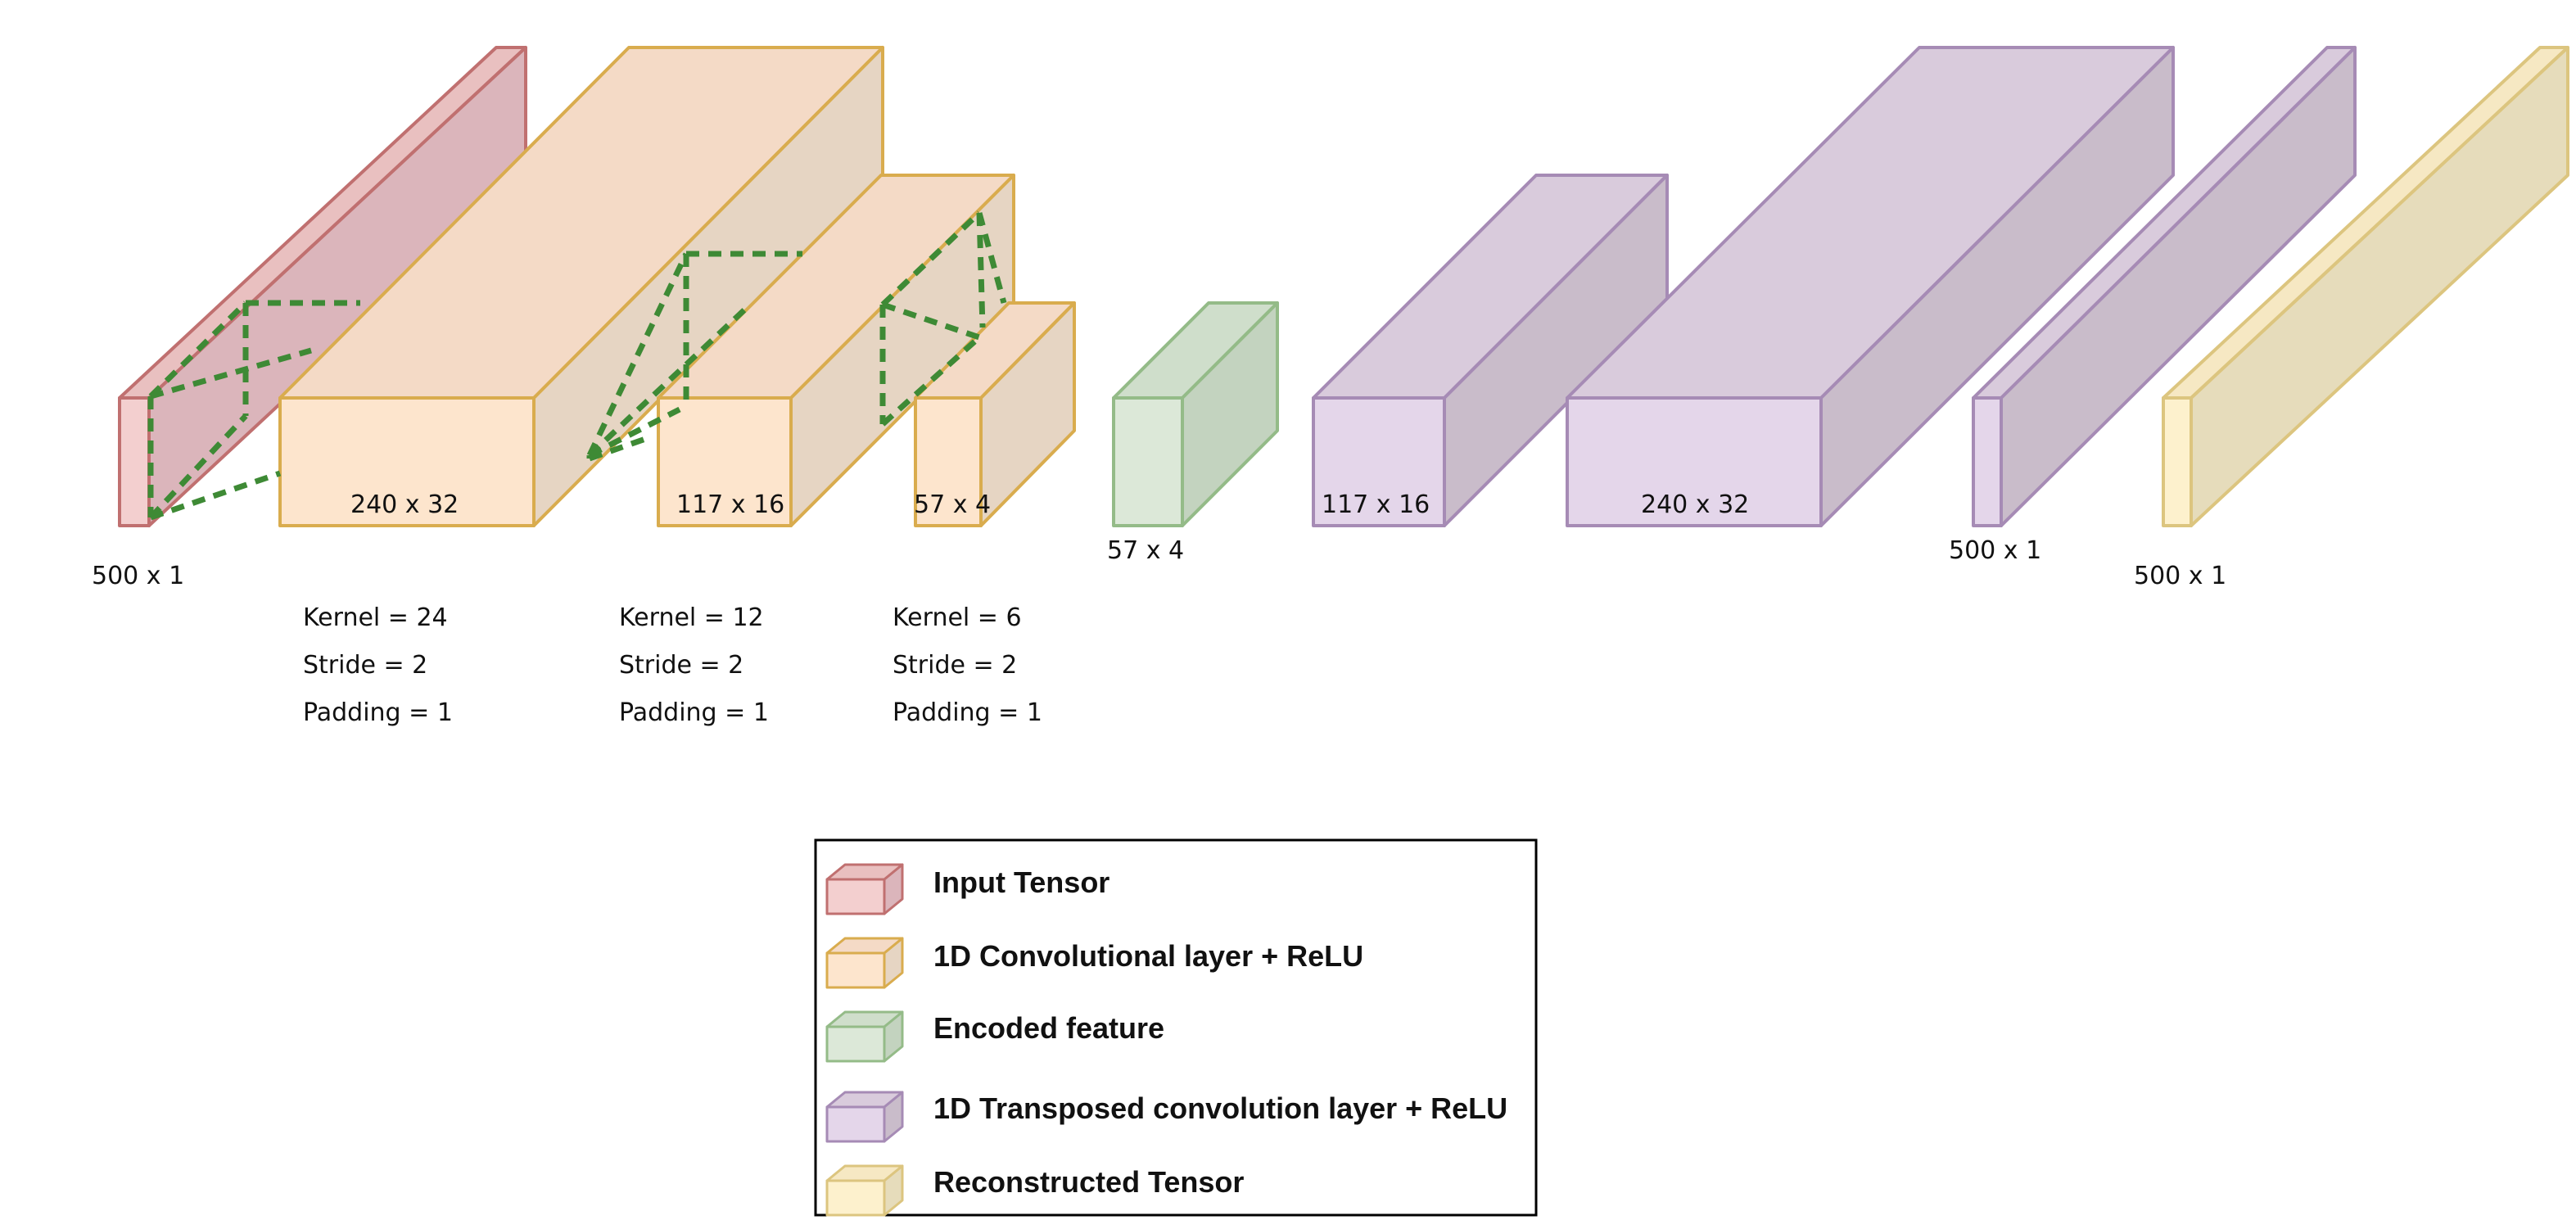  Describe the element at coordinates (138, 576) in the screenshot. I see `input-dims-label: 500 x 1` at that location.